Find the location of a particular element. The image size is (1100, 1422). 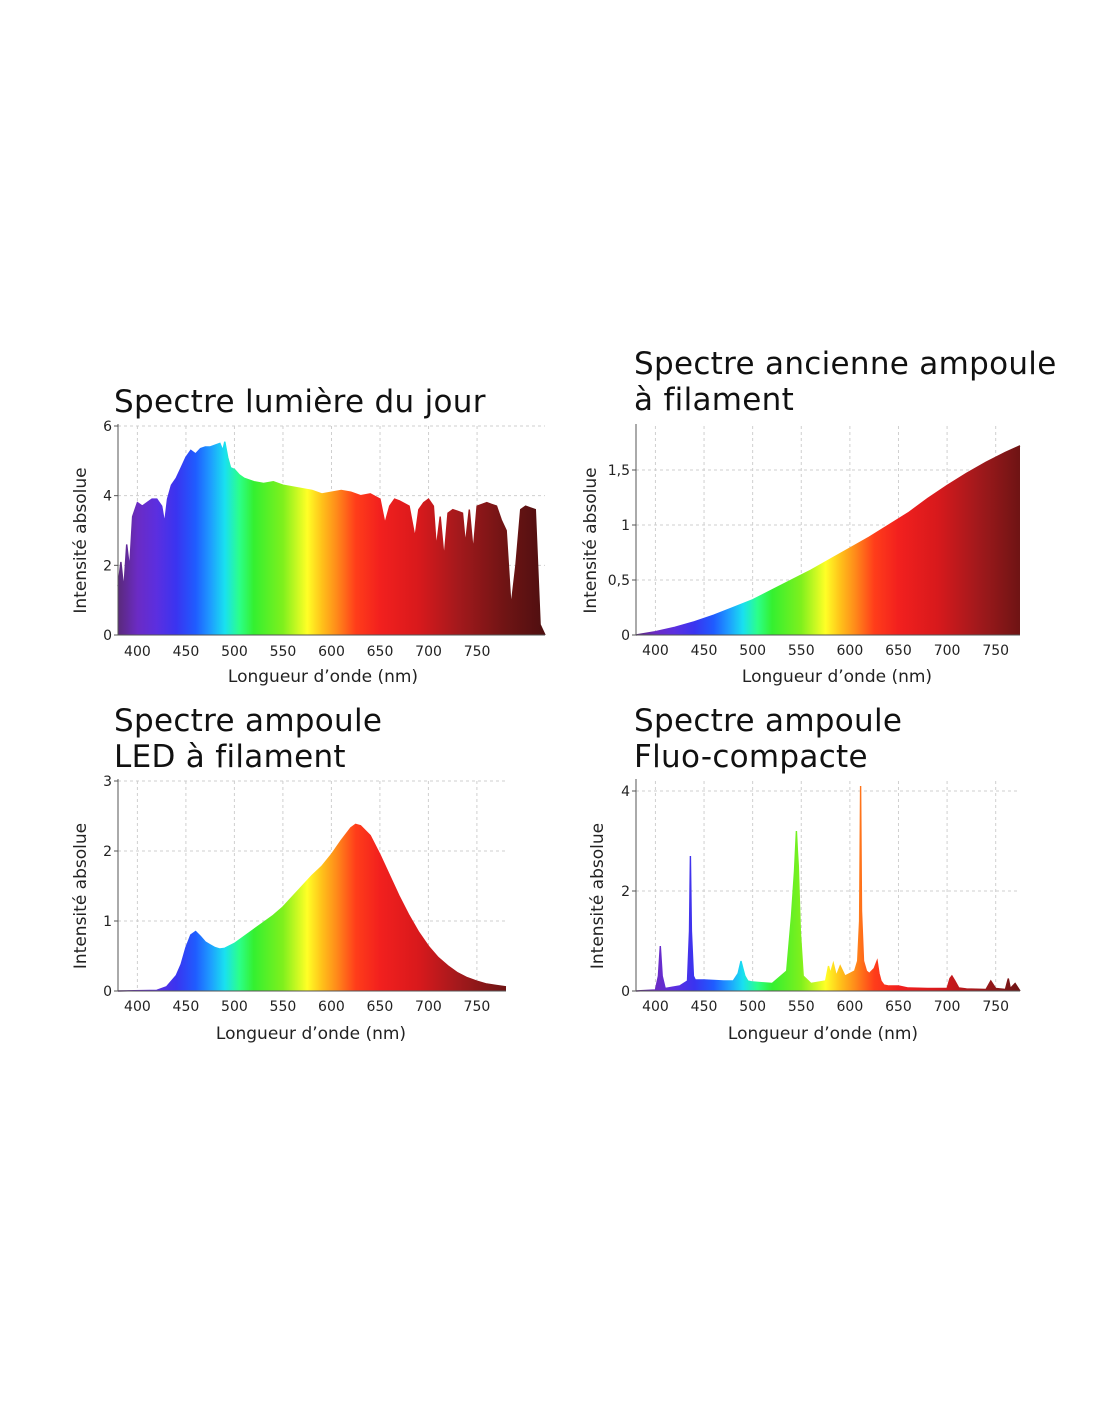

chart-title-line: Spectre ancienne ampoule is located at coordinates (845, 364).